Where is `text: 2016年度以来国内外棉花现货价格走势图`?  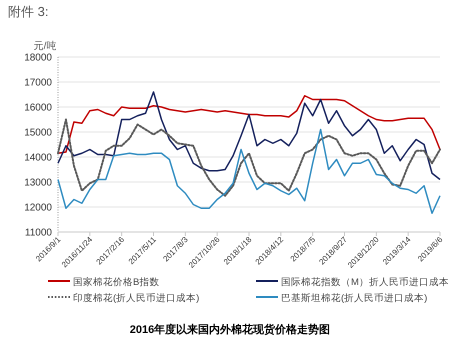
text: 2016年度以来国内外棉花现货价格走势图 is located at coordinates (230, 329).